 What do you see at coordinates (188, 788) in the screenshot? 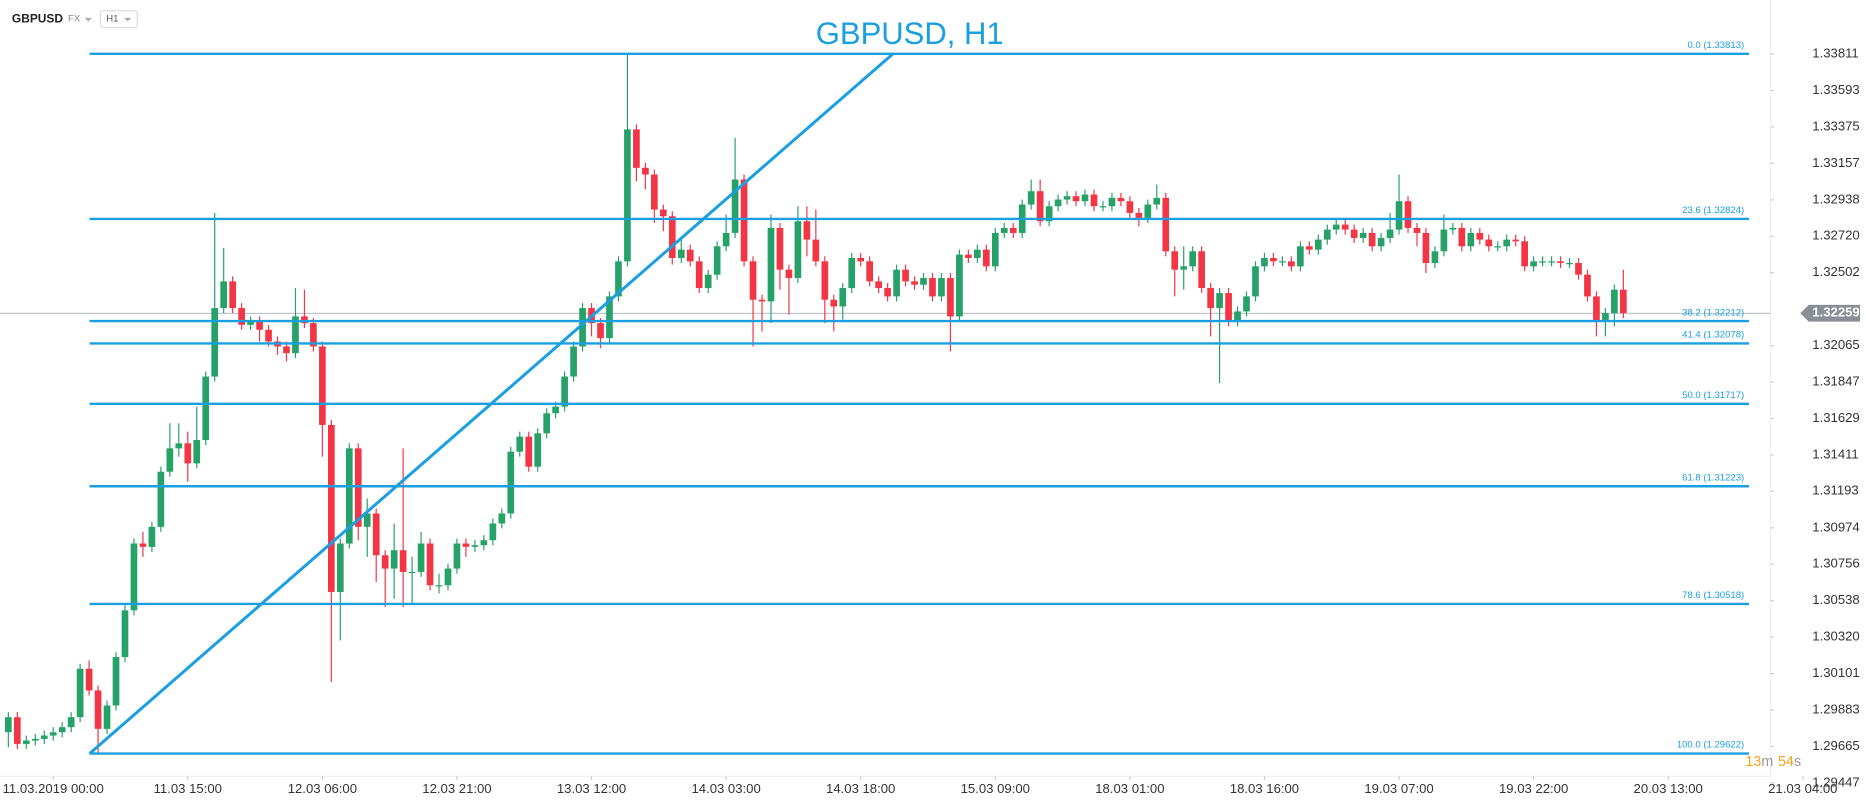
I see `x-tick-label: 11.03 15:00` at bounding box center [188, 788].